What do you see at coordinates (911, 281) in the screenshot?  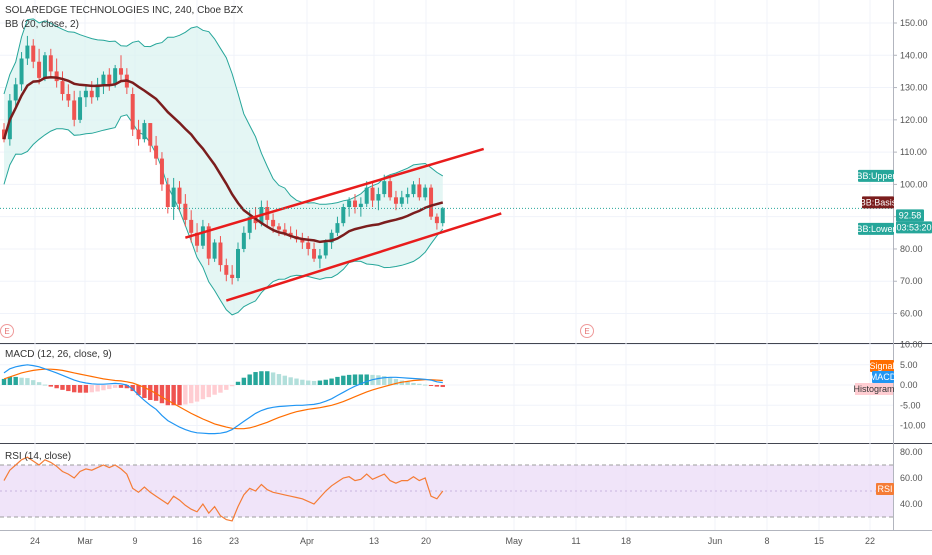 I see `y-tick-label: 70.00` at bounding box center [911, 281].